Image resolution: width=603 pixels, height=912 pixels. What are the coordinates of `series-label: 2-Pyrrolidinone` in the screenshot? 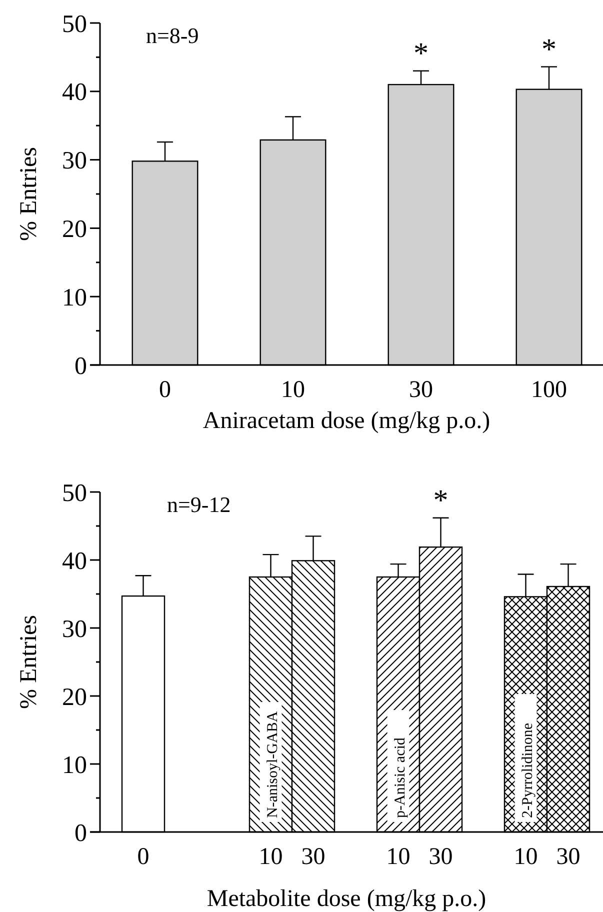 It's located at (528, 770).